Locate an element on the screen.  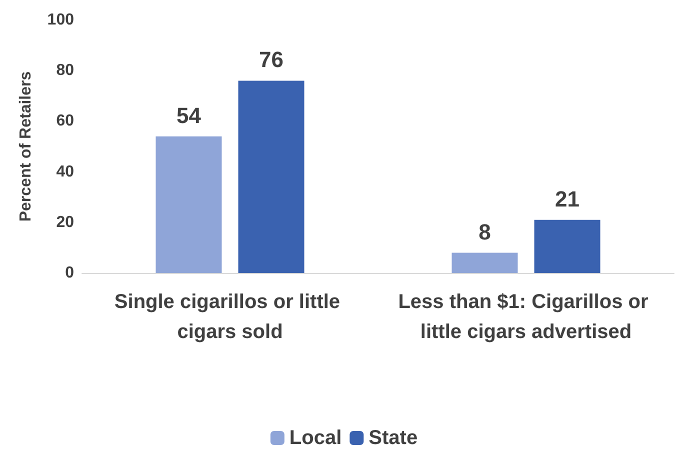
x-tick-label: Single cigarillos or little cigars sold is located at coordinates (230, 317).